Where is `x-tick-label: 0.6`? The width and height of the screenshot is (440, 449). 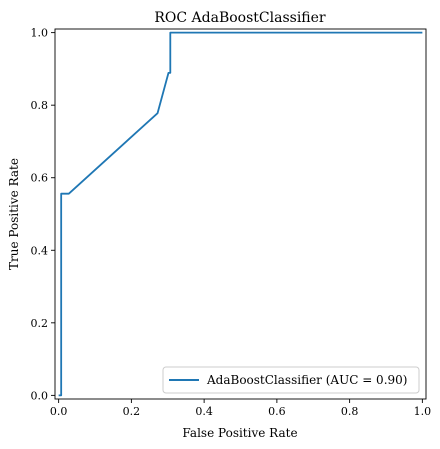
x-tick-label: 0.6 is located at coordinates (277, 411).